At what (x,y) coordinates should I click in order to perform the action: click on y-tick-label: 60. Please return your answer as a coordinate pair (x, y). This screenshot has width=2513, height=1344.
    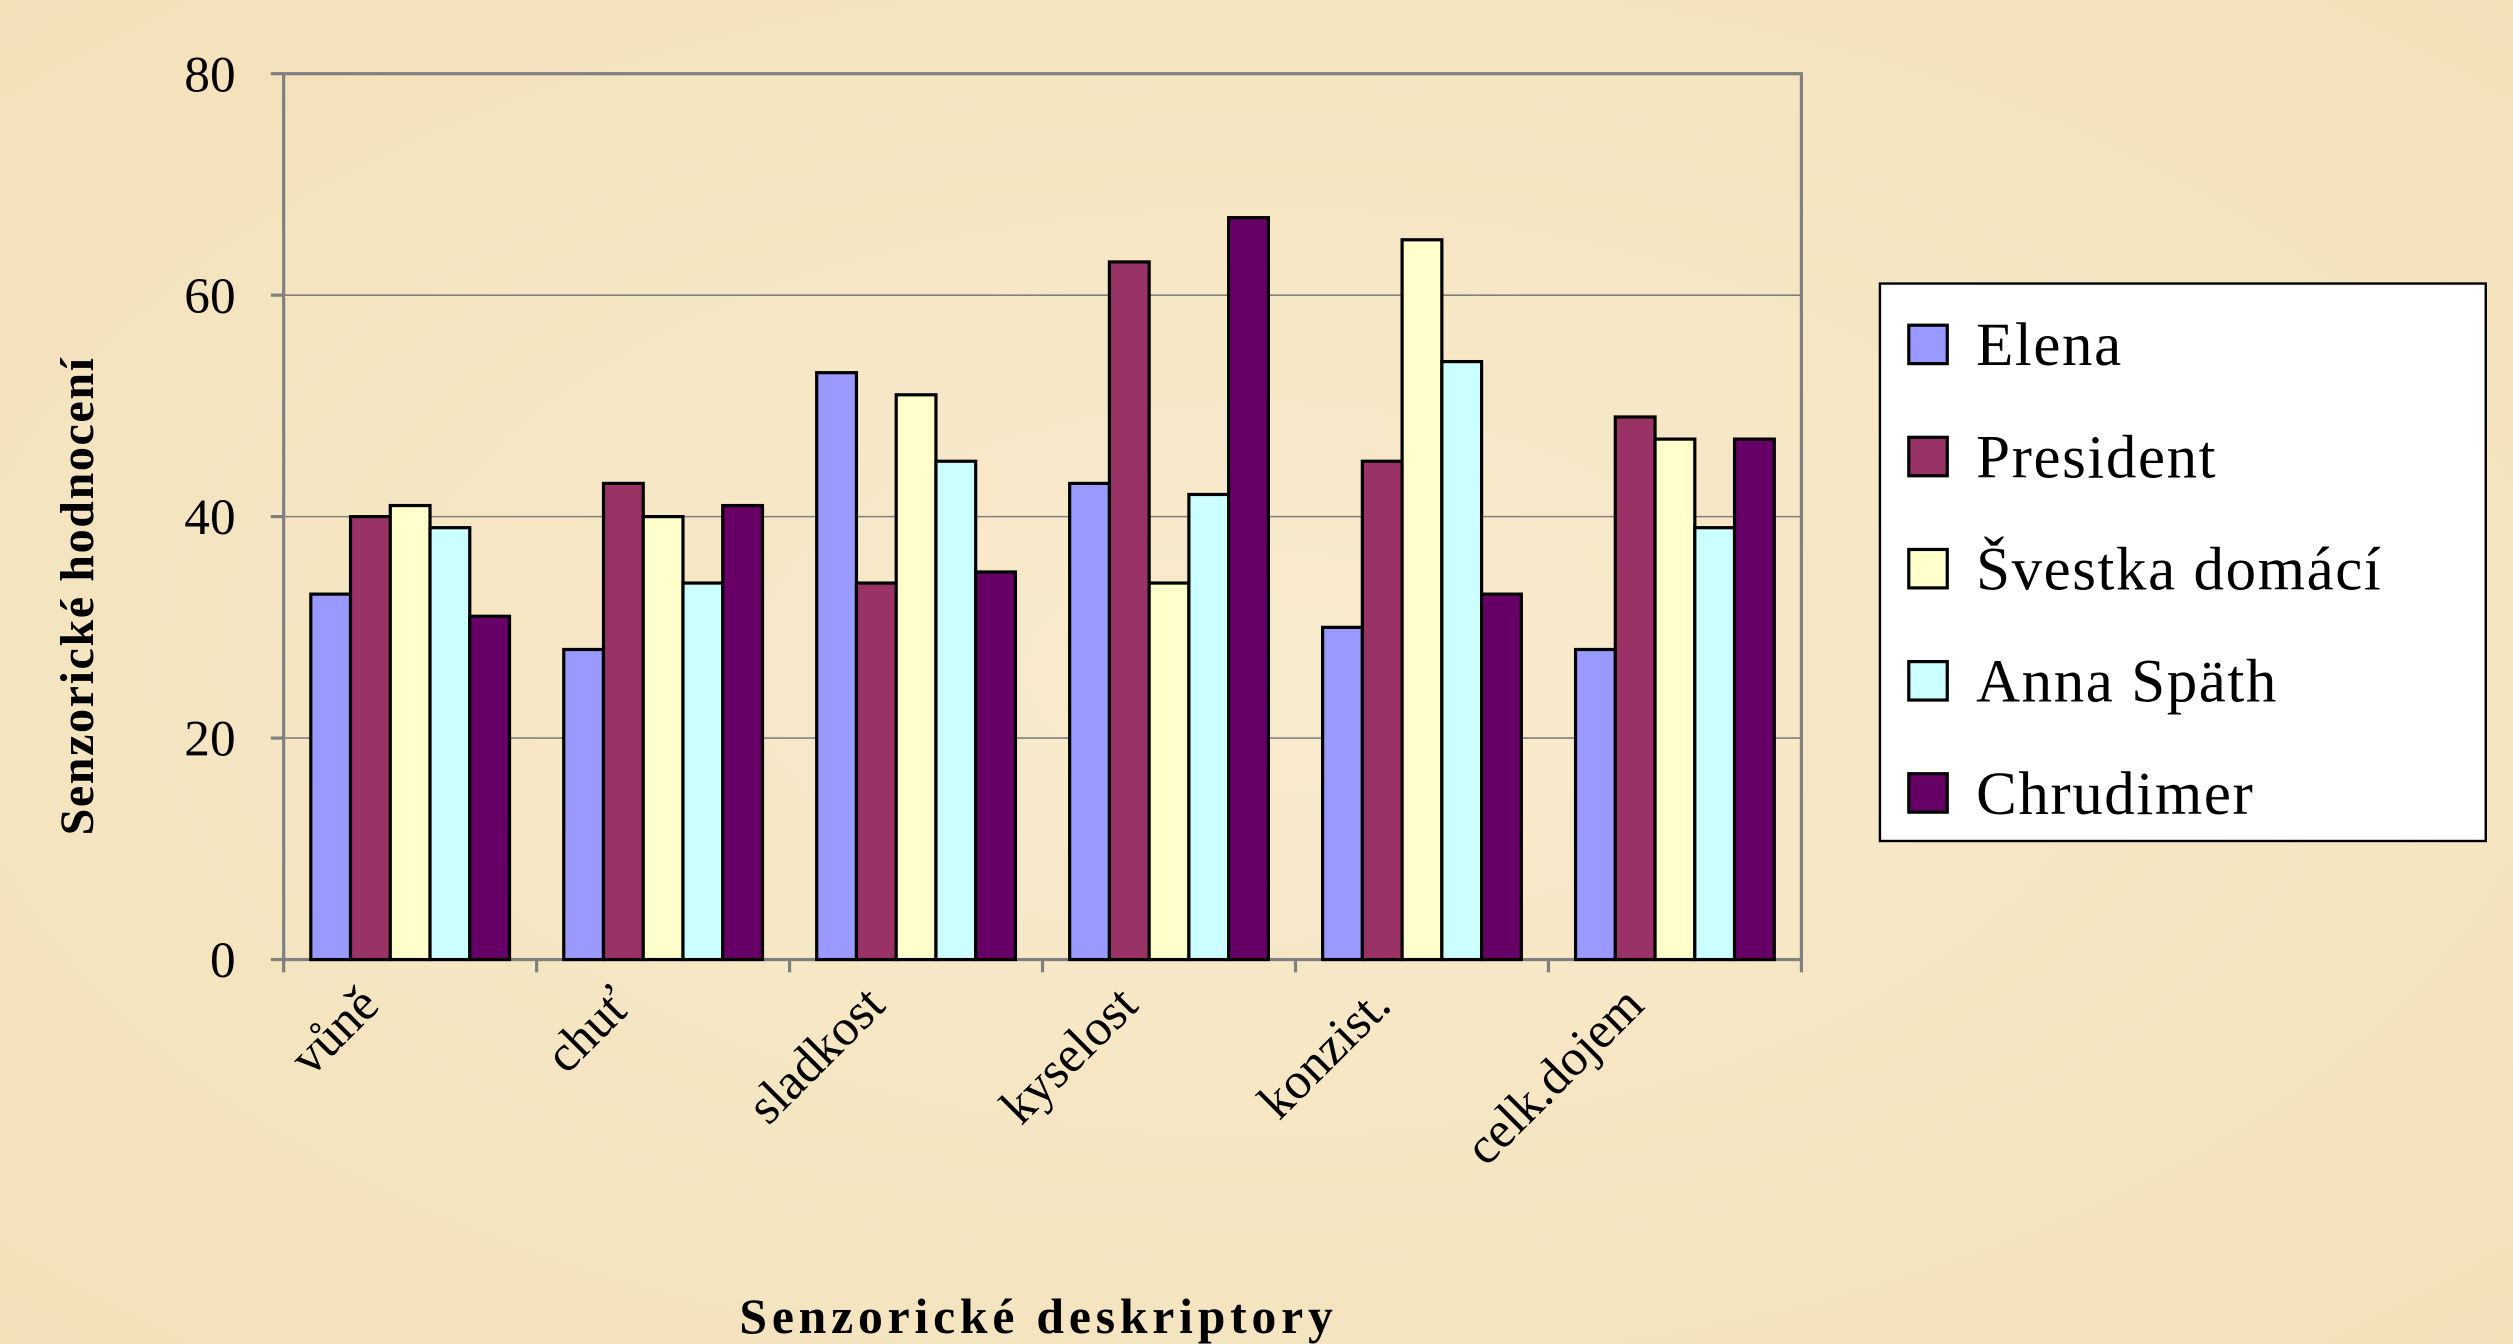
    Looking at the image, I should click on (209, 296).